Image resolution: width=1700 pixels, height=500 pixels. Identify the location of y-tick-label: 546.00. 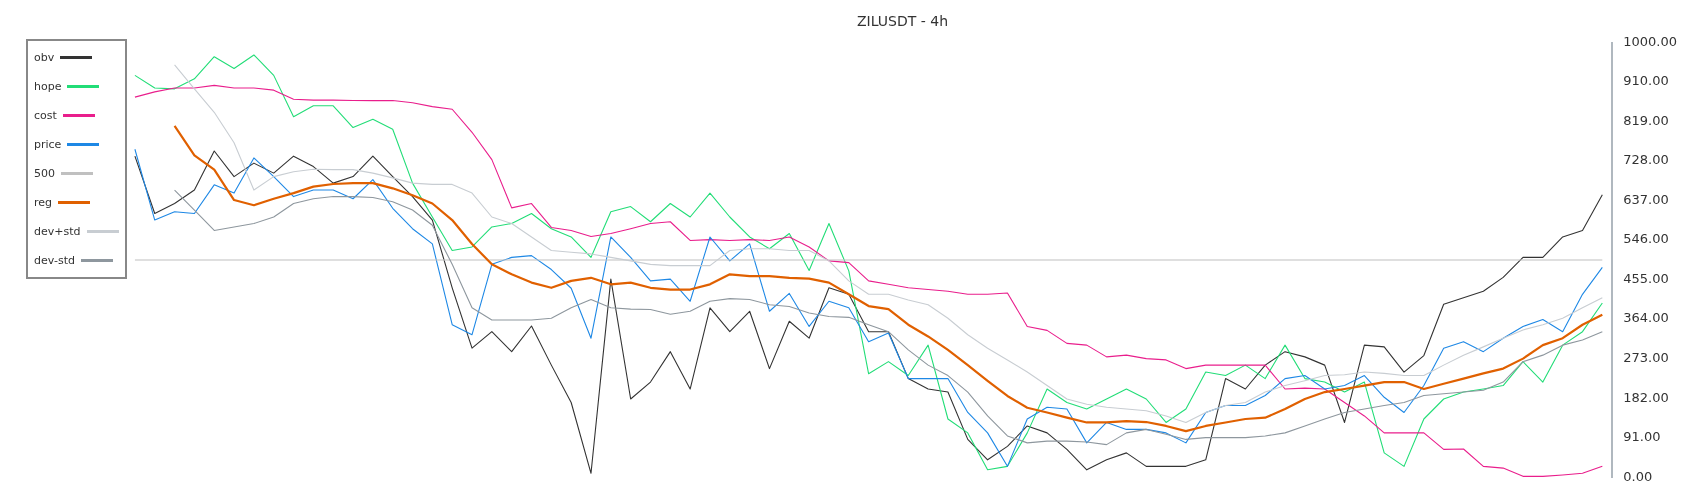
(1646, 239).